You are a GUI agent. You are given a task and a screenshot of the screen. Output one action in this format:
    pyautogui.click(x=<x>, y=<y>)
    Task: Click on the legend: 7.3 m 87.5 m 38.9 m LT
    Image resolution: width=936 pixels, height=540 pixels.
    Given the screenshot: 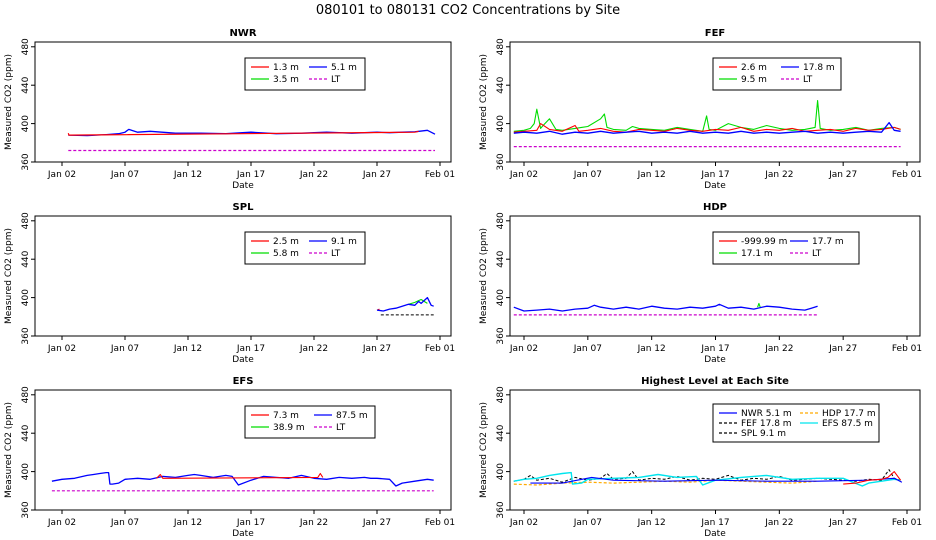 What is the action you would take?
    pyautogui.click(x=310, y=422)
    